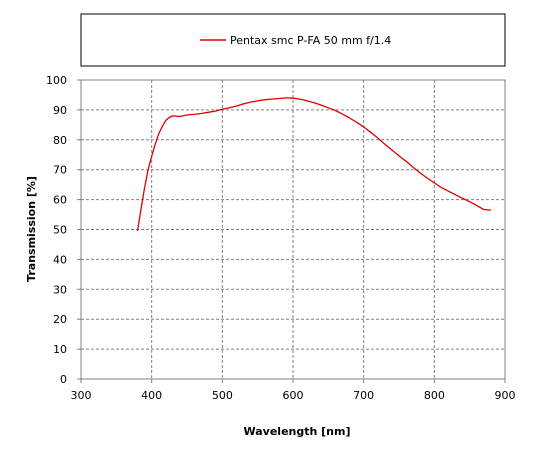 Image resolution: width=550 pixels, height=449 pixels. Describe the element at coordinates (60, 140) in the screenshot. I see `y-tick-label: 80` at that location.